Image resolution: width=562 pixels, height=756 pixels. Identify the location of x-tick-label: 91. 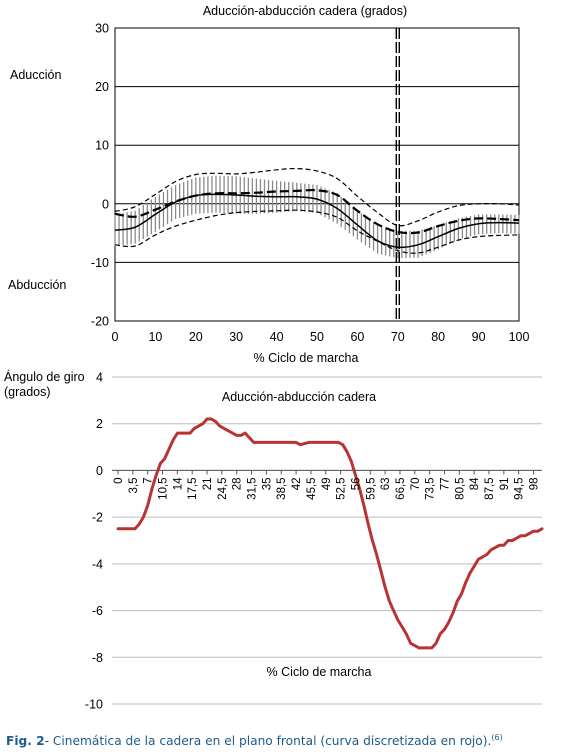
(505, 483).